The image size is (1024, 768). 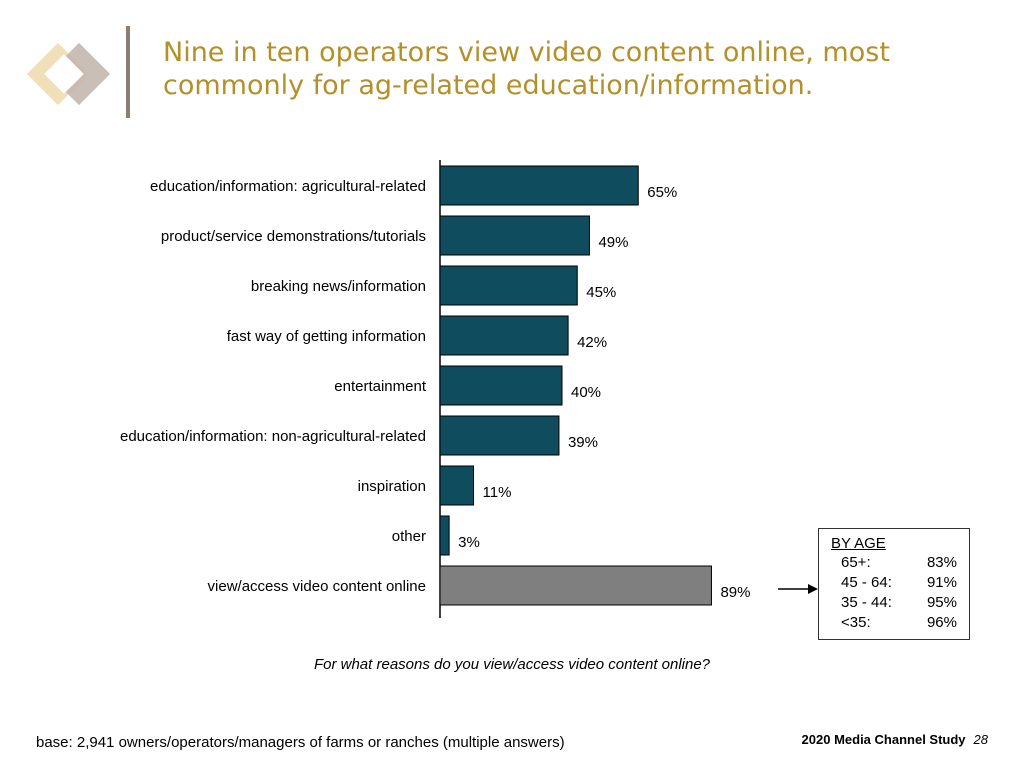 What do you see at coordinates (856, 562) in the screenshot?
I see `by-age-label: 65+:` at bounding box center [856, 562].